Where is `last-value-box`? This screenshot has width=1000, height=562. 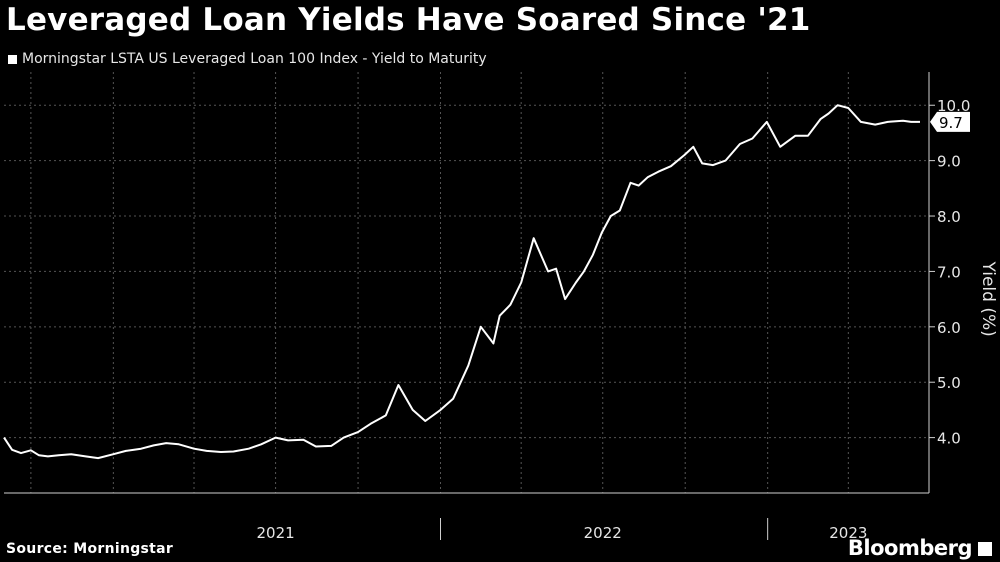
last-value-box is located at coordinates (950, 121).